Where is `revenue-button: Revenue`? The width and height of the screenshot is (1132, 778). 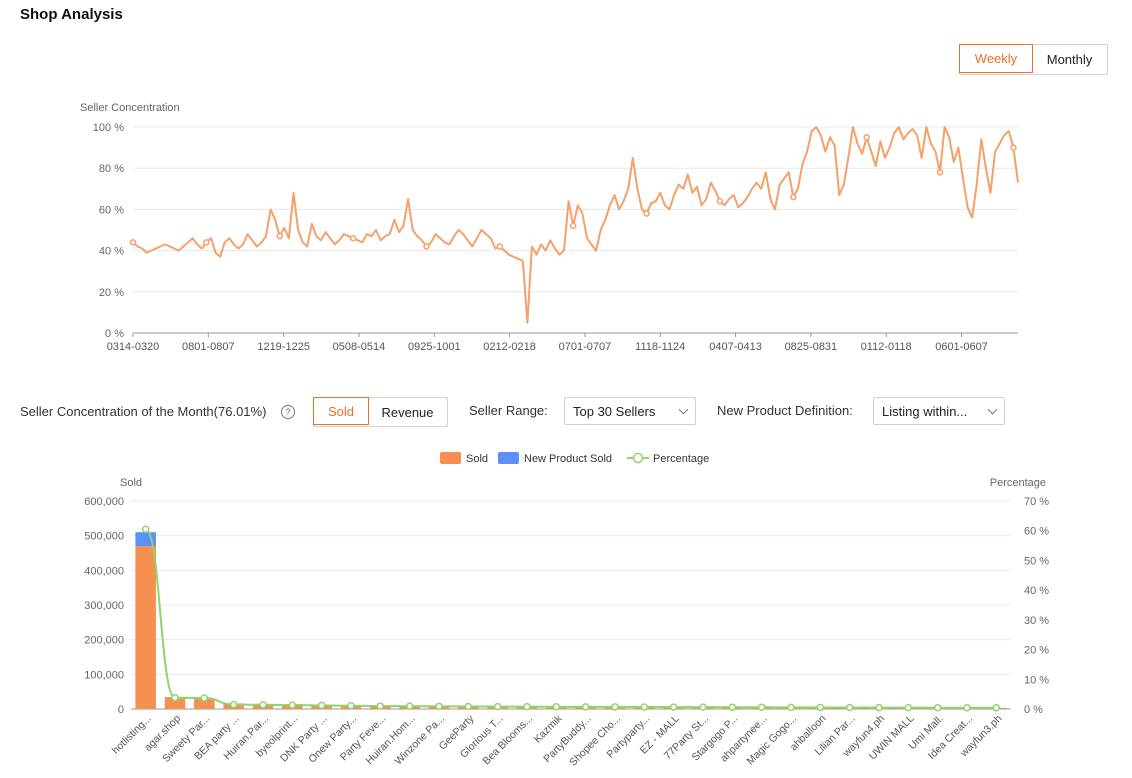 revenue-button: Revenue is located at coordinates (407, 412).